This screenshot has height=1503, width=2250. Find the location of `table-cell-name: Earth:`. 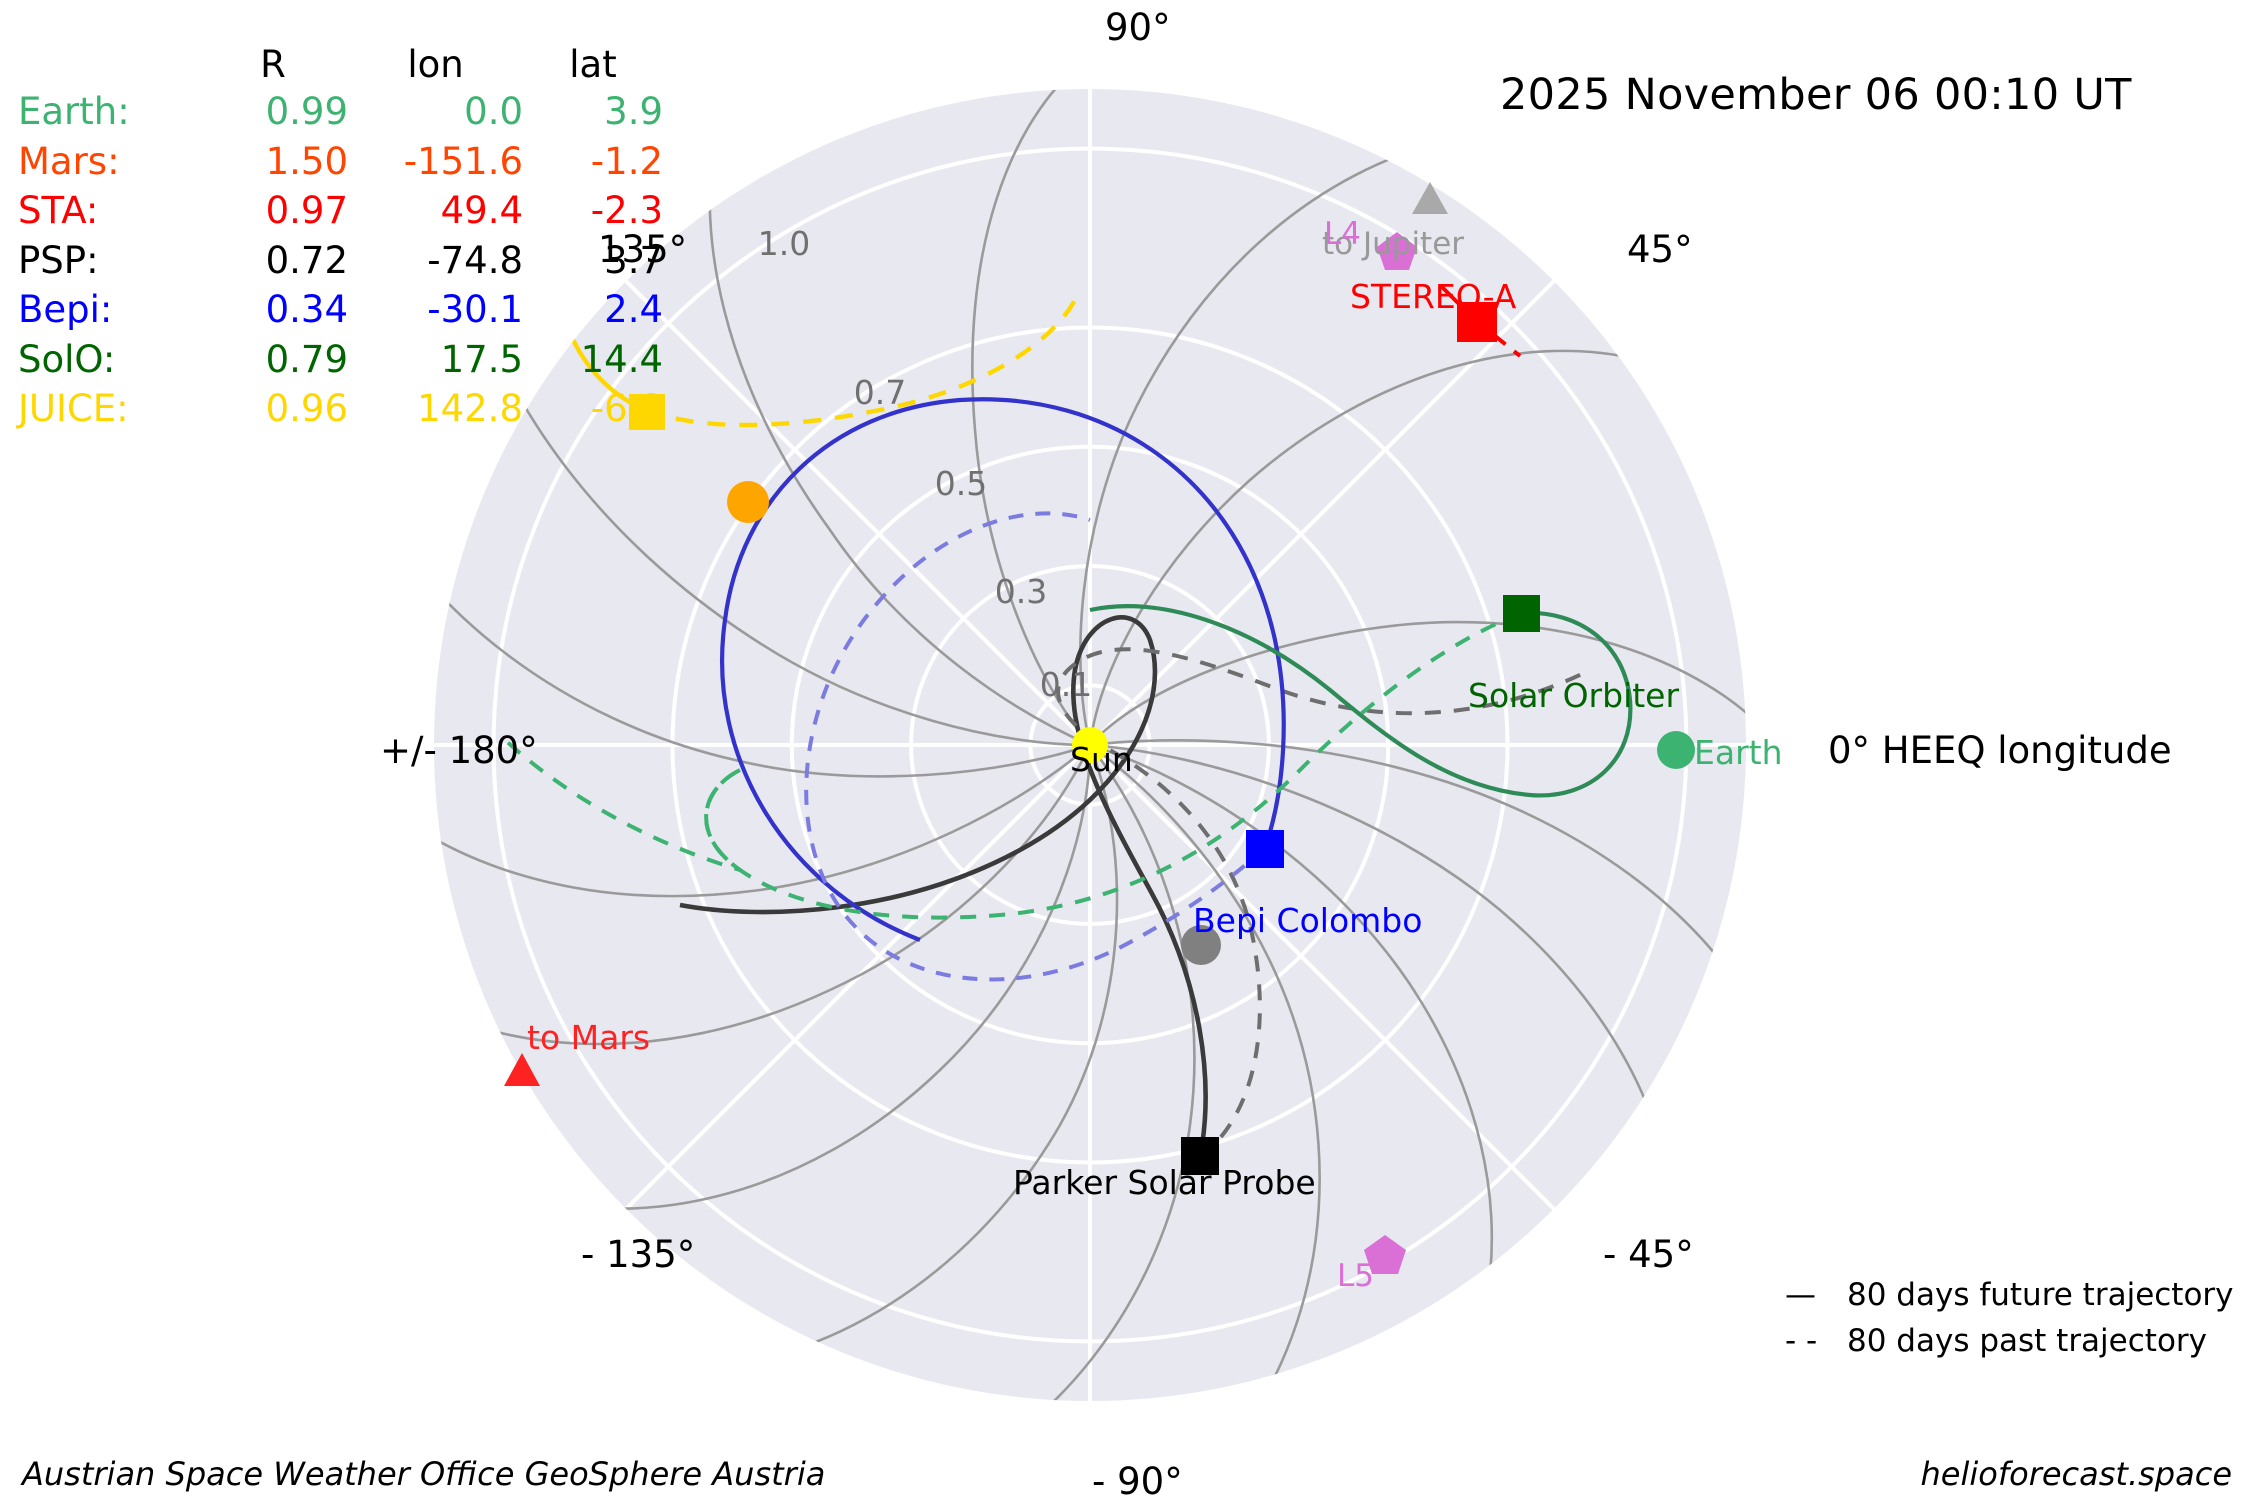

table-cell-name: Earth: is located at coordinates (74, 112).